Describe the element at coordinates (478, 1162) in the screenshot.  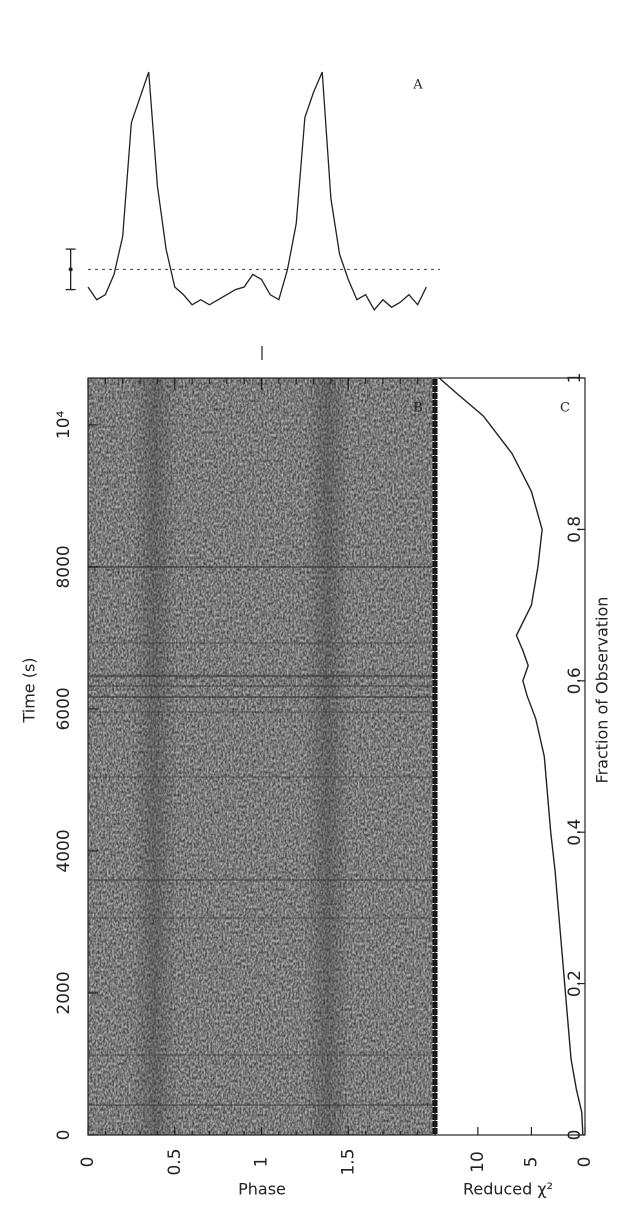
I see `x-tick-label: 10` at that location.